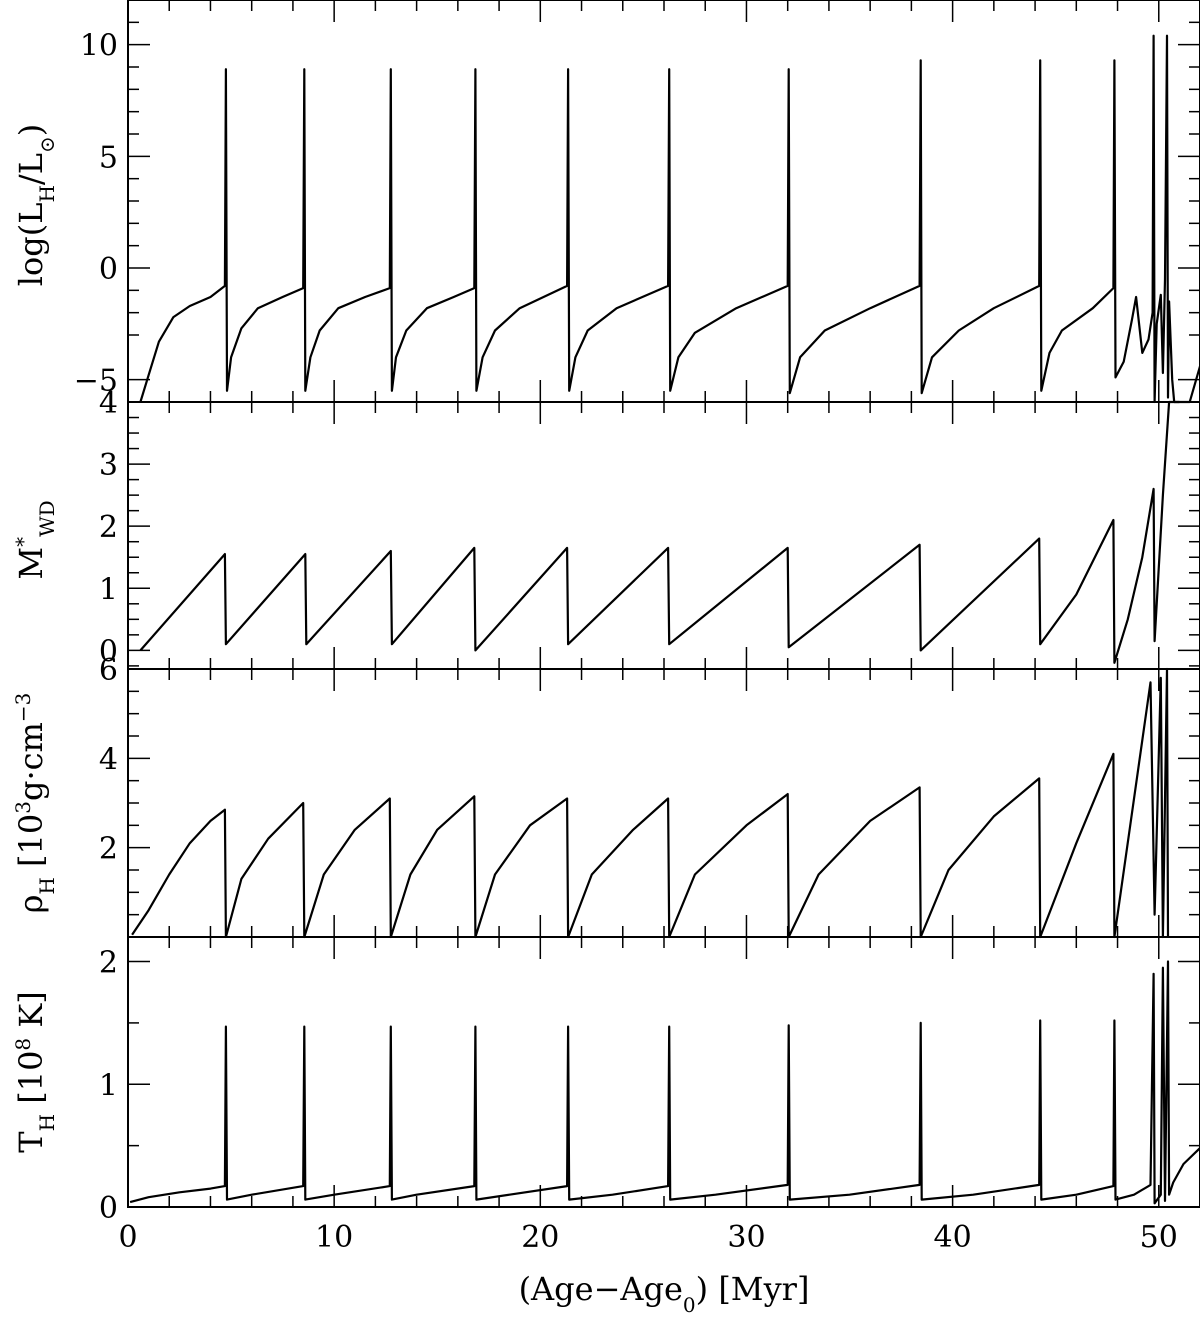 The height and width of the screenshot is (1332, 1200). What do you see at coordinates (108, 670) in the screenshot?
I see `y-tick-label: 6` at bounding box center [108, 670].